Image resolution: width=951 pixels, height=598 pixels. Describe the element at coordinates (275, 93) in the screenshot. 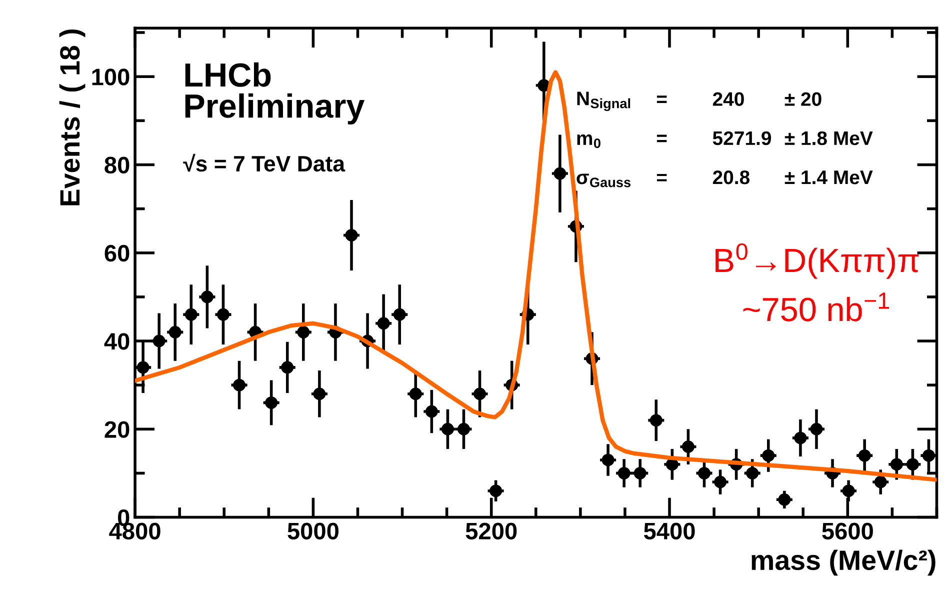

I see `annotation: LHCb Preliminary` at that location.